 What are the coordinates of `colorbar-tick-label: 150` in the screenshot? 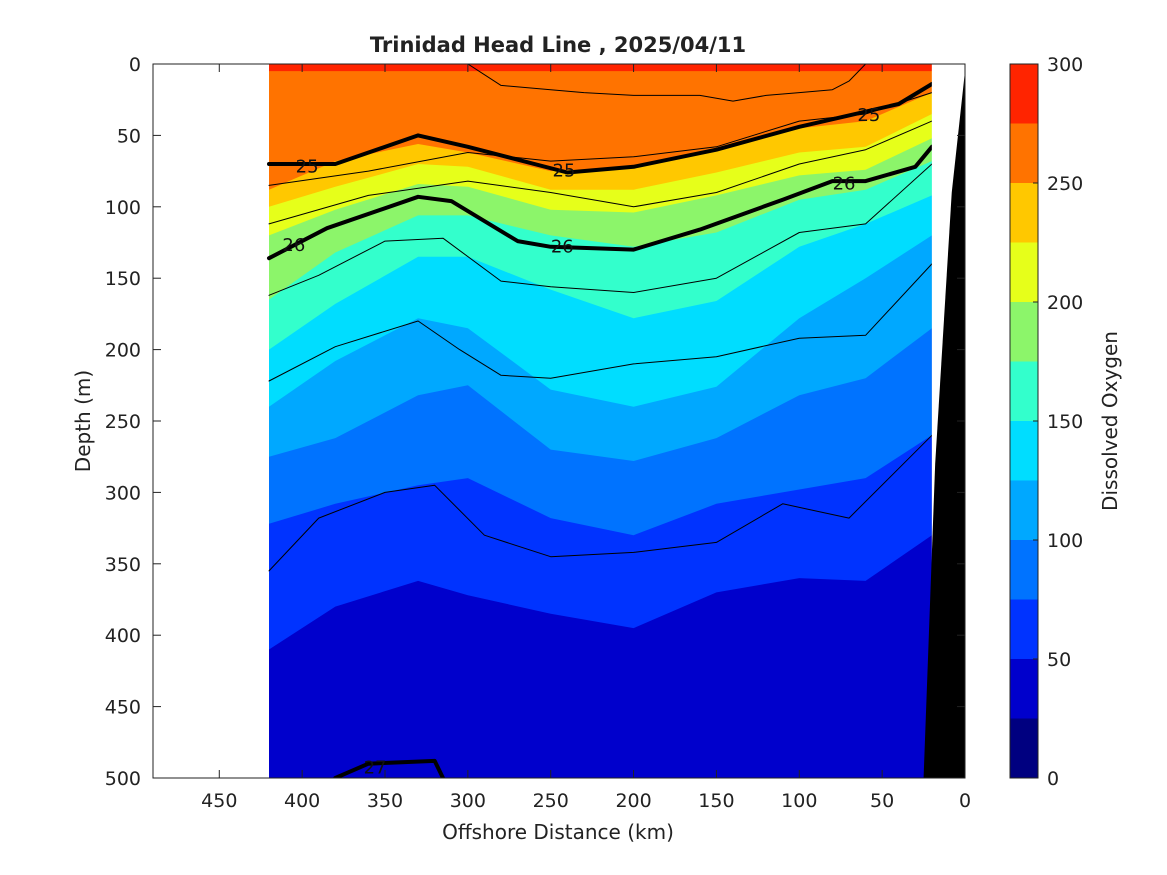 It's located at (1065, 422).